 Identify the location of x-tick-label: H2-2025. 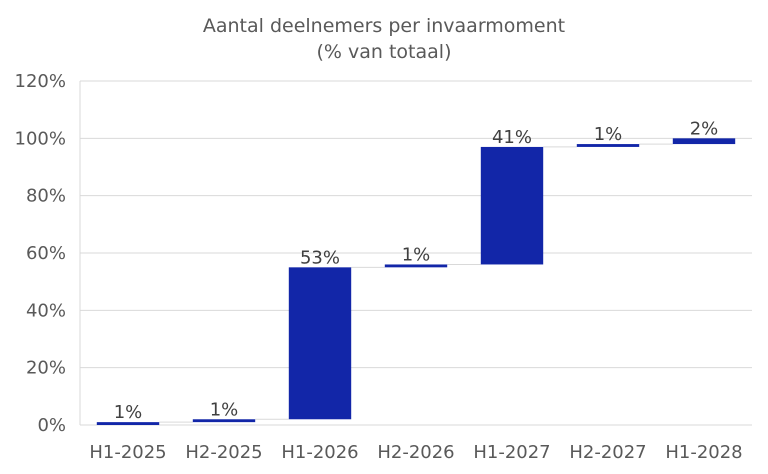
(223, 452).